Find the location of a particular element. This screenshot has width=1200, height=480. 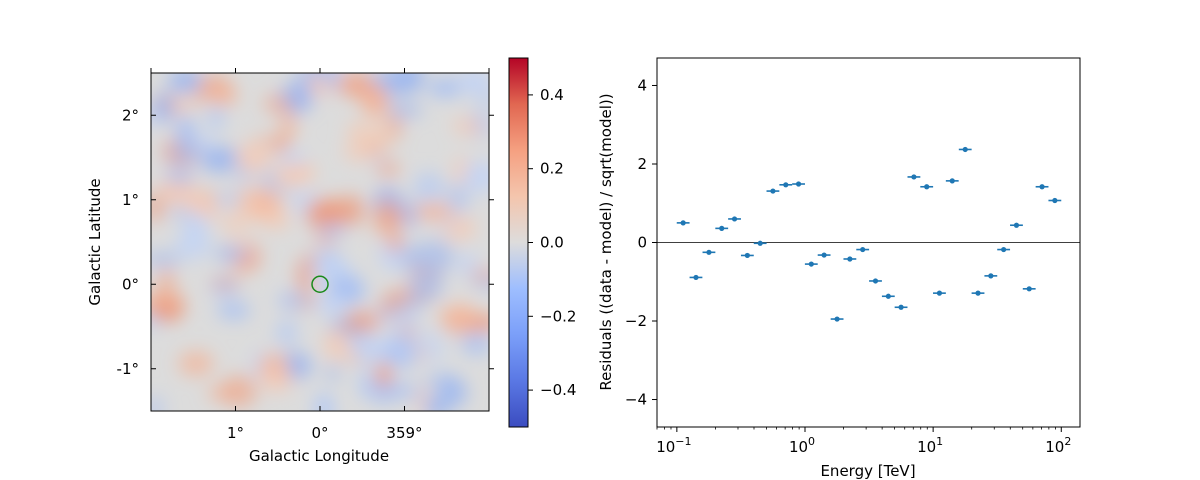

map-x-tick-label: 359° is located at coordinates (404, 433).